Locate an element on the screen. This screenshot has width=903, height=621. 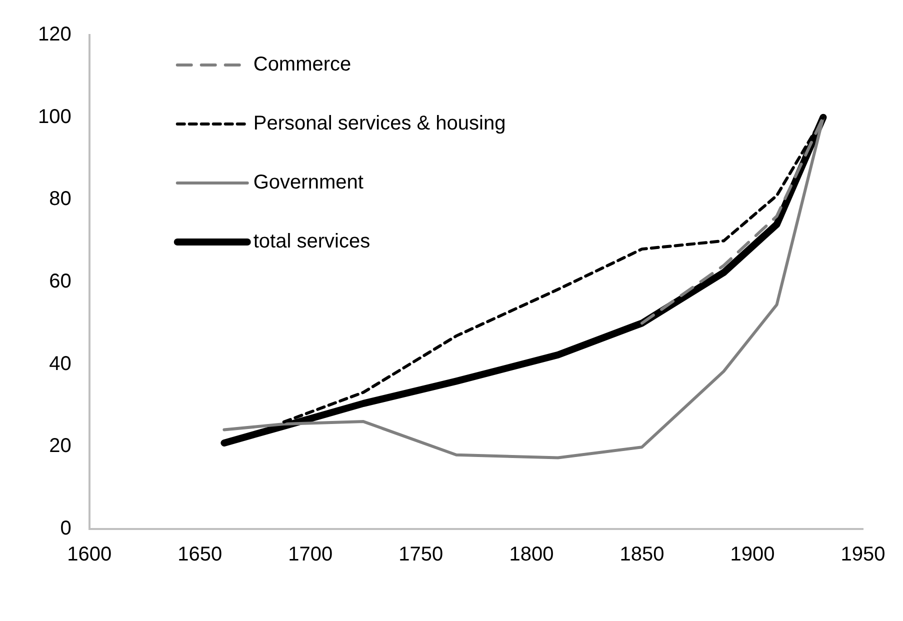
legend-label: Personal services & housing is located at coordinates (379, 123).